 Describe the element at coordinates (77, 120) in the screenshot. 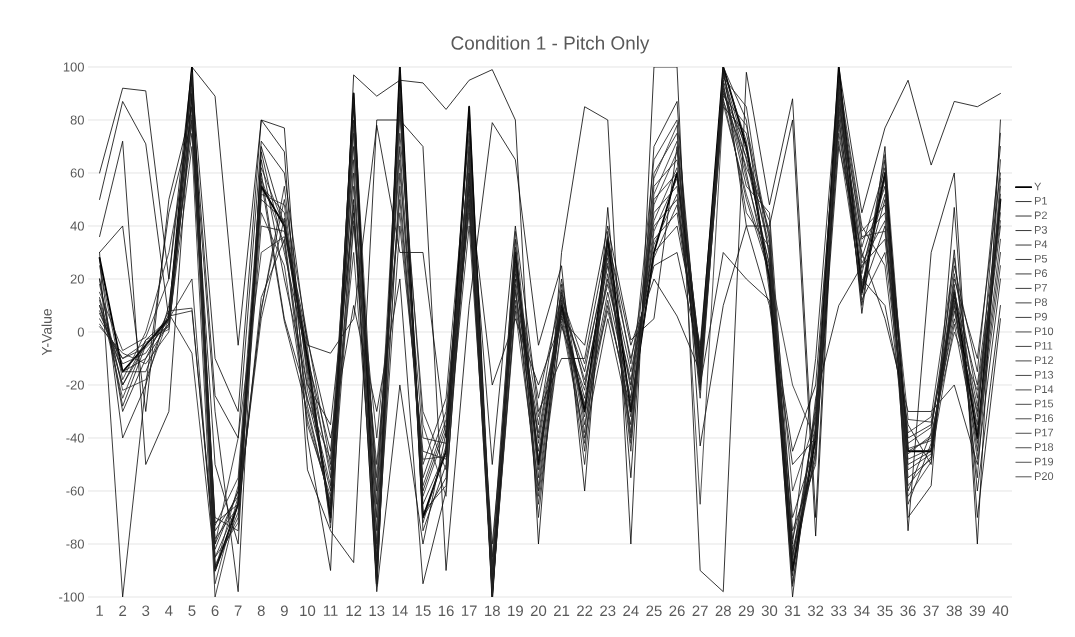

I see `y-tick-label: 80` at that location.